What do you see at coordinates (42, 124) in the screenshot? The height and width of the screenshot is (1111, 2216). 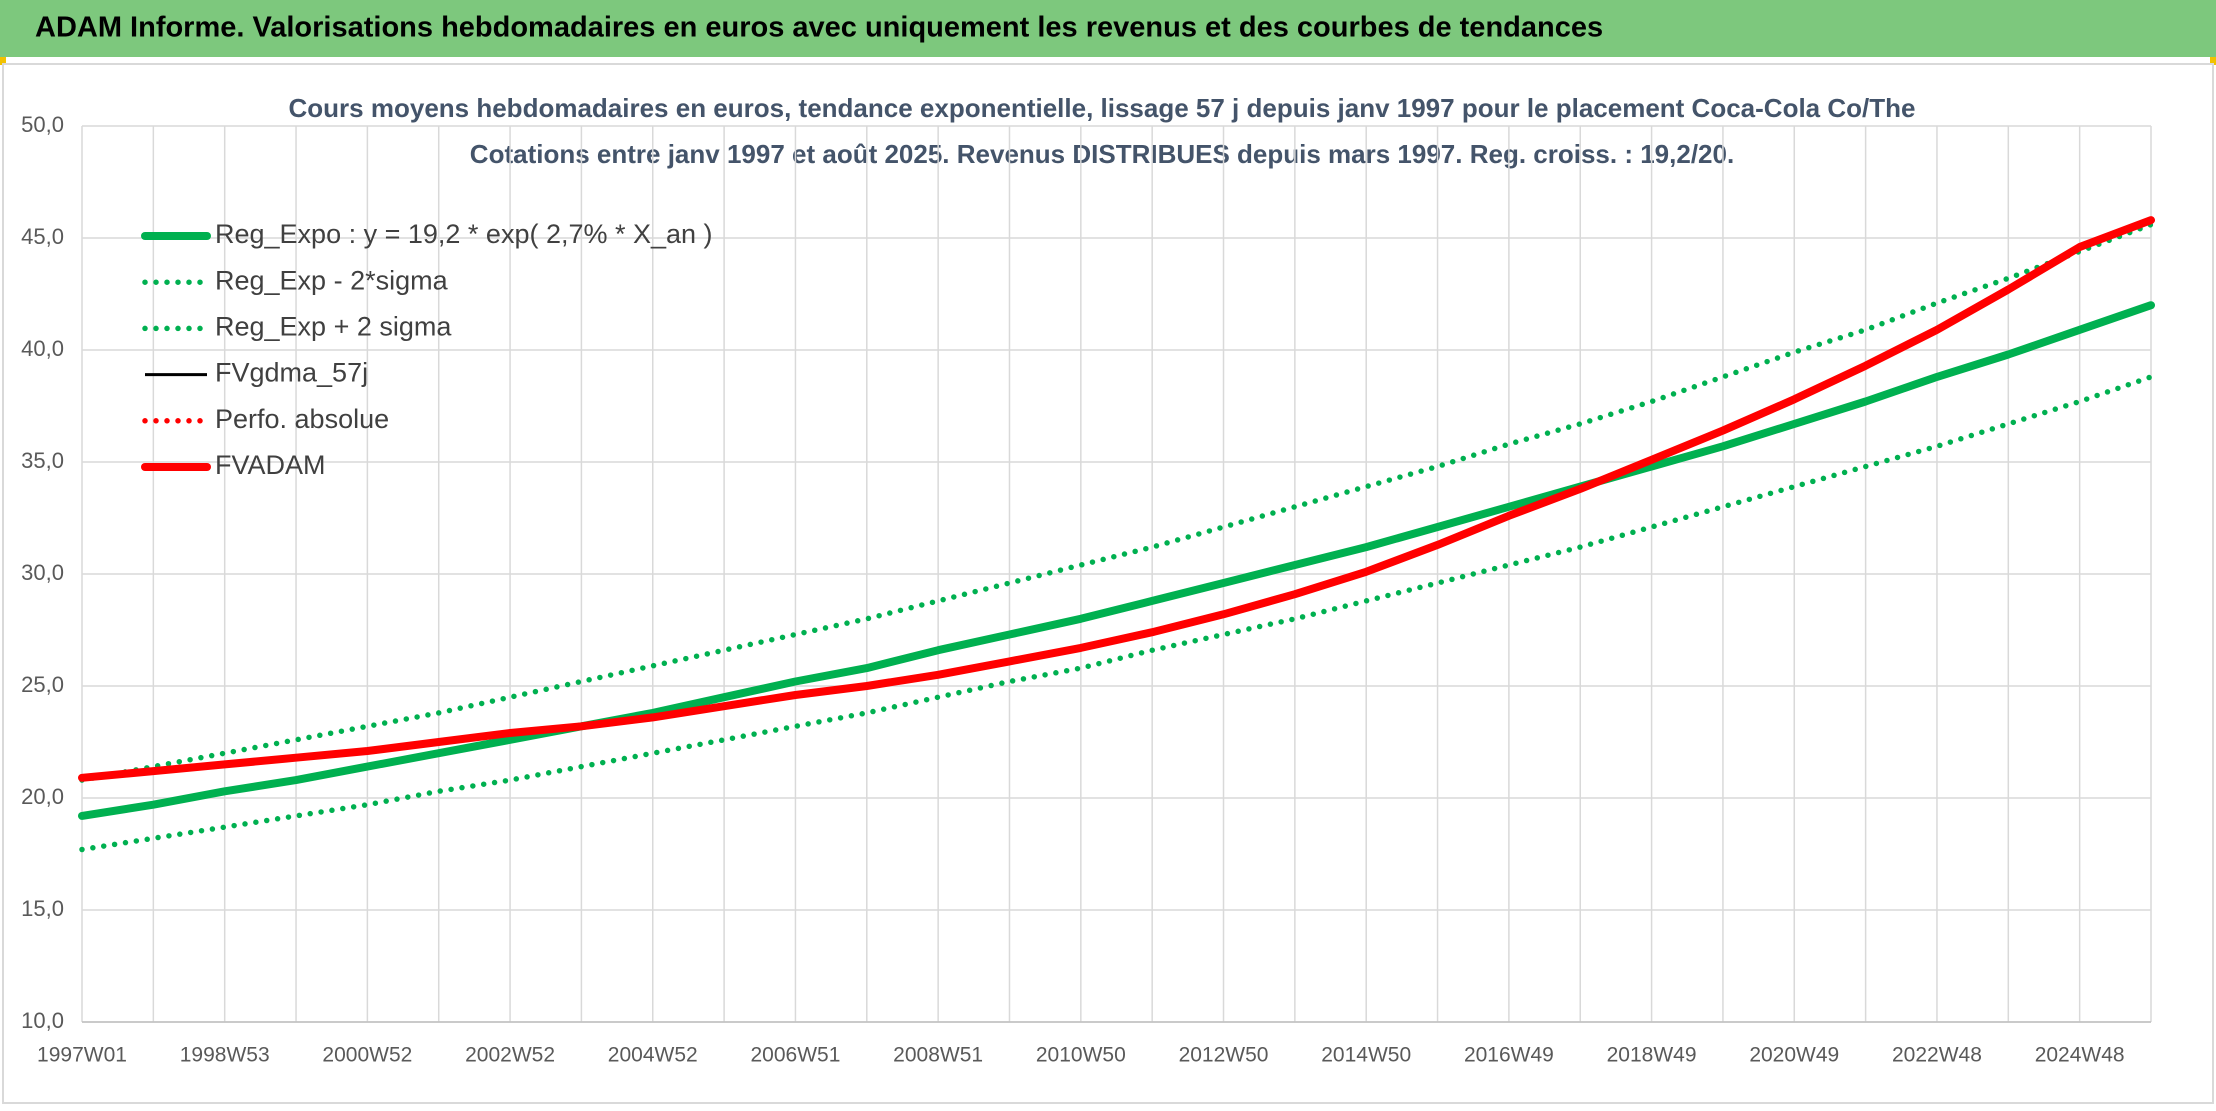 I see `y-tick-label: 50,0` at bounding box center [42, 124].